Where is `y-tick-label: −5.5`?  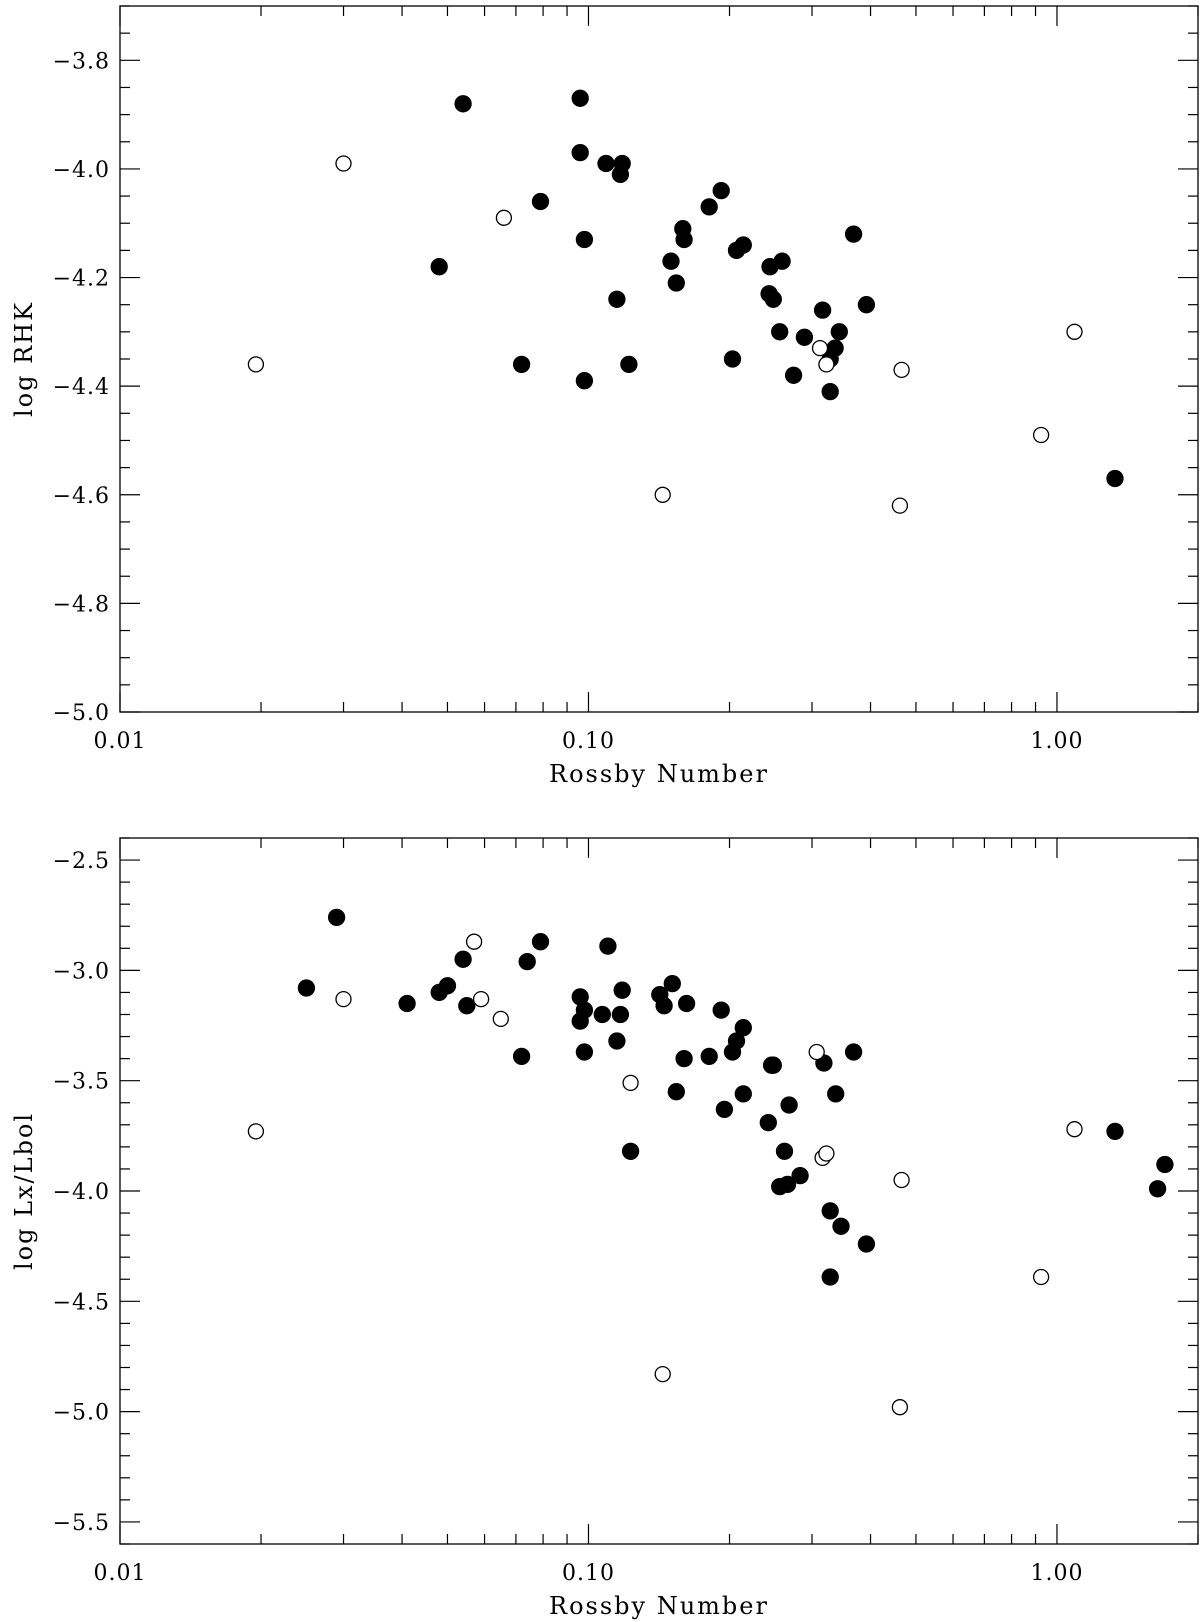 y-tick-label: −5.5 is located at coordinates (81, 1523).